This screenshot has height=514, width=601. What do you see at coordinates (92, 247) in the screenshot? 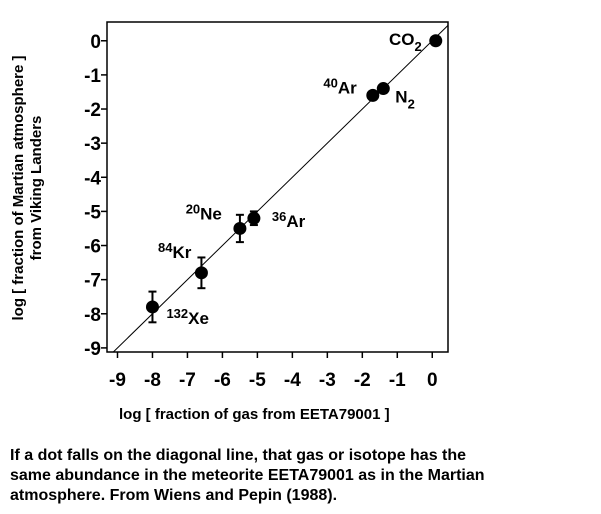
I see `y-tick-label: -6` at bounding box center [92, 247].